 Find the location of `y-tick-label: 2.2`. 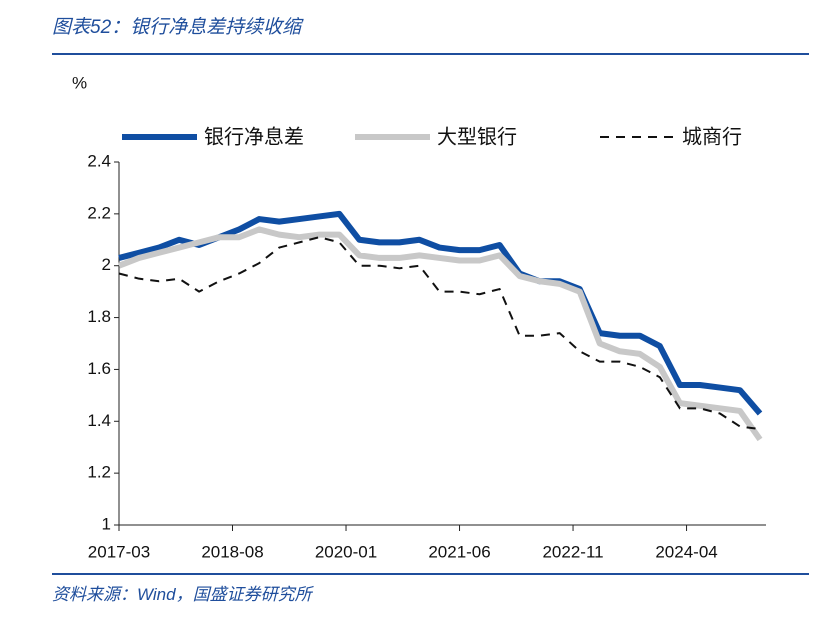

y-tick-label: 2.2 is located at coordinates (99, 212).